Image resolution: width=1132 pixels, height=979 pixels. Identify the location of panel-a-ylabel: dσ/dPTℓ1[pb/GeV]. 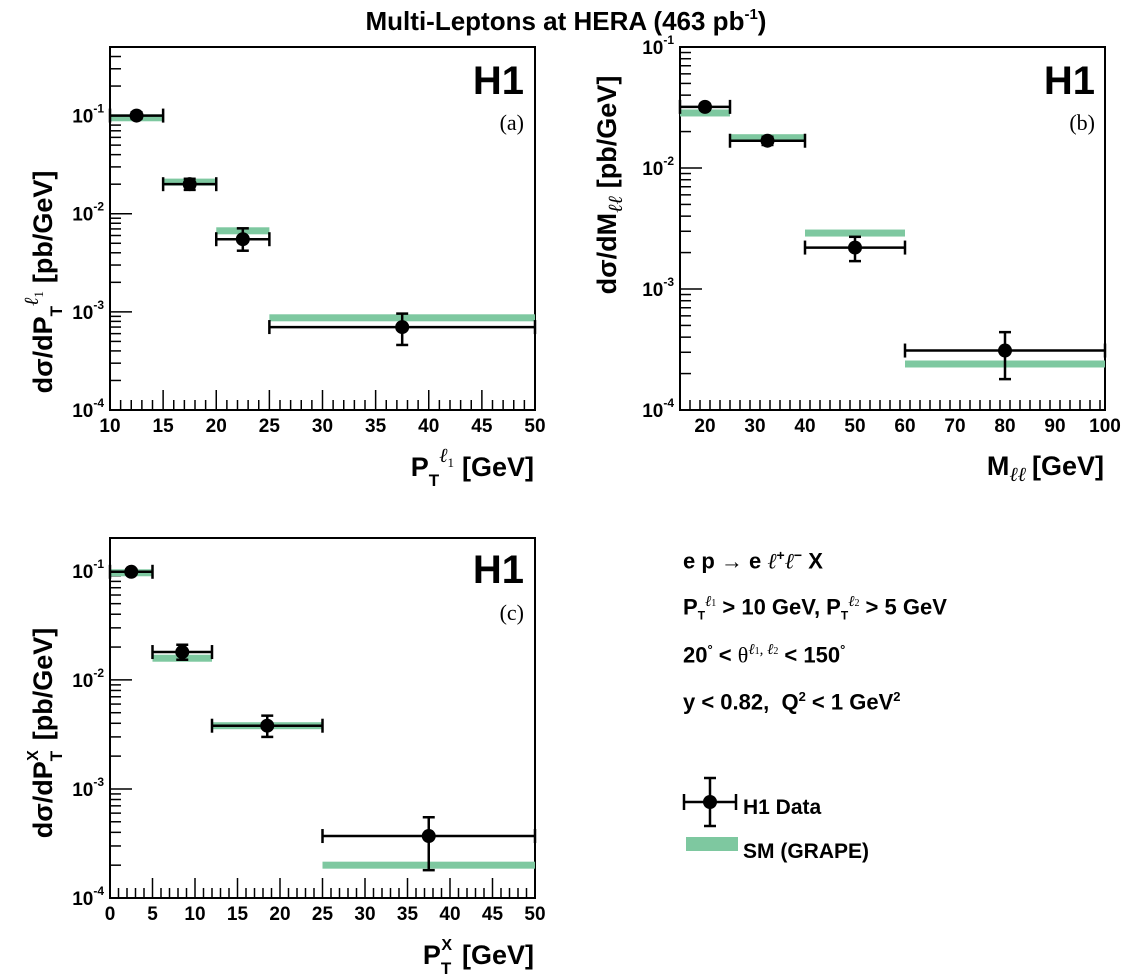
(43, 282).